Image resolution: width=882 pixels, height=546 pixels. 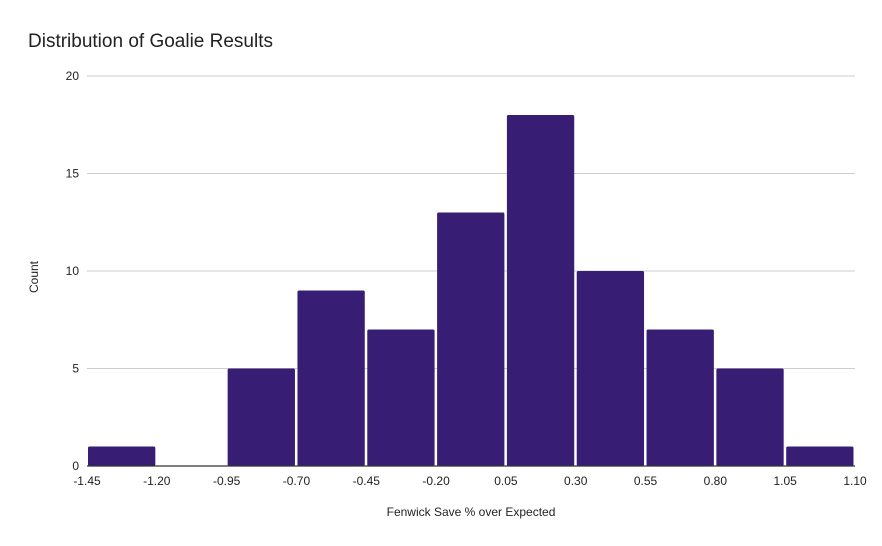 What do you see at coordinates (75, 466) in the screenshot?
I see `y-tick-label: 0` at bounding box center [75, 466].